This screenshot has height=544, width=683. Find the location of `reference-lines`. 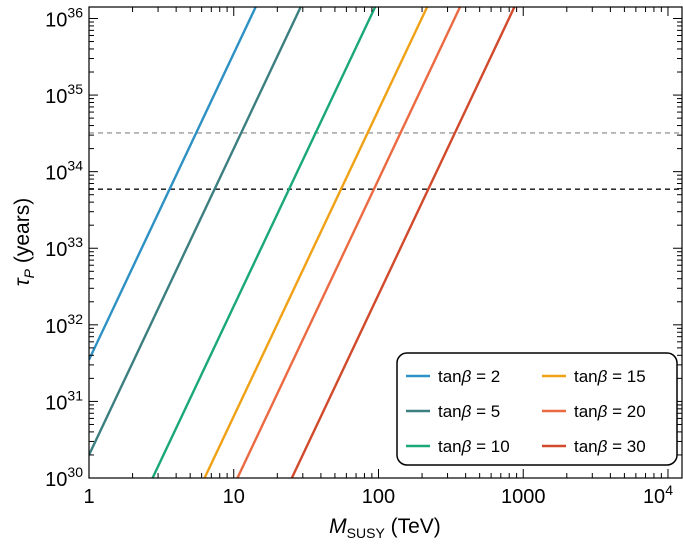

reference-lines is located at coordinates (385, 161).